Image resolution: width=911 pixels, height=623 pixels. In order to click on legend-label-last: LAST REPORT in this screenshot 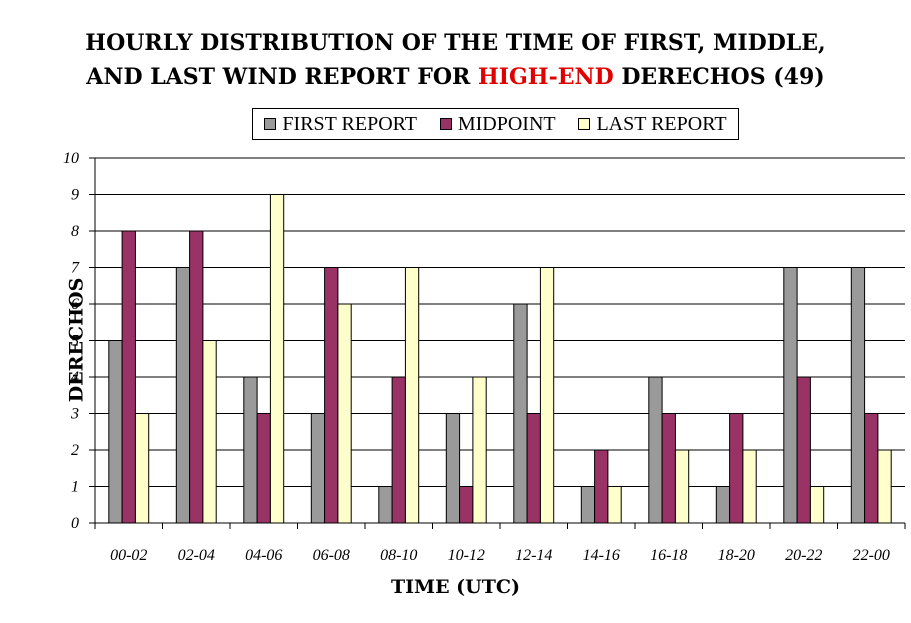, I will do `click(661, 123)`.